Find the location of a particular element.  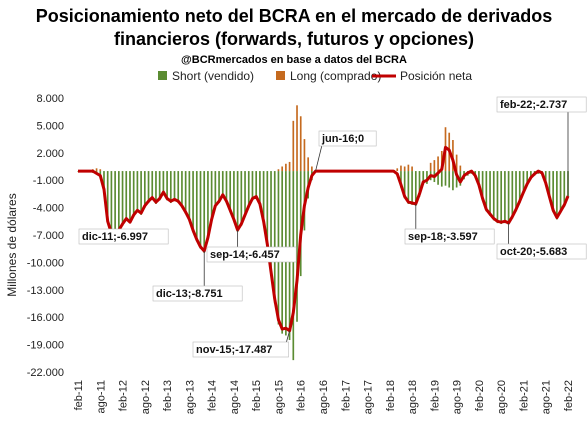

annotation-label: feb-22;-2.737 is located at coordinates (533, 105).